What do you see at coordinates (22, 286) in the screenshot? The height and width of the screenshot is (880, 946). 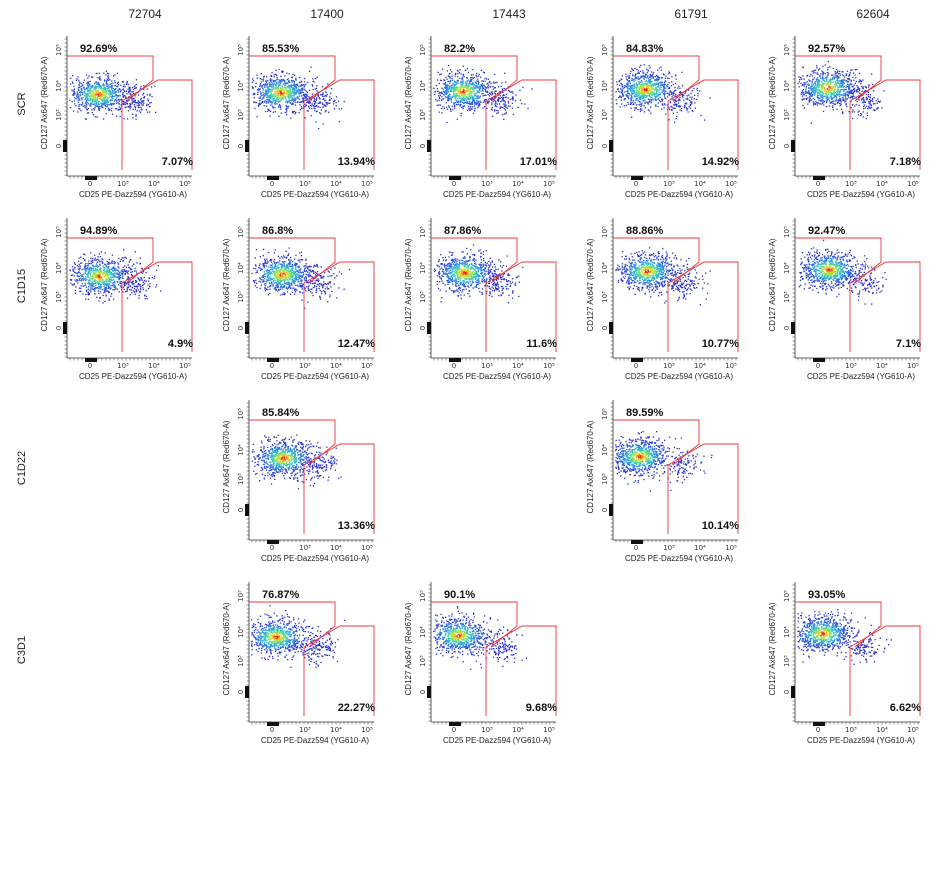 I see `row-label-c1d15: C1D15` at bounding box center [22, 286].